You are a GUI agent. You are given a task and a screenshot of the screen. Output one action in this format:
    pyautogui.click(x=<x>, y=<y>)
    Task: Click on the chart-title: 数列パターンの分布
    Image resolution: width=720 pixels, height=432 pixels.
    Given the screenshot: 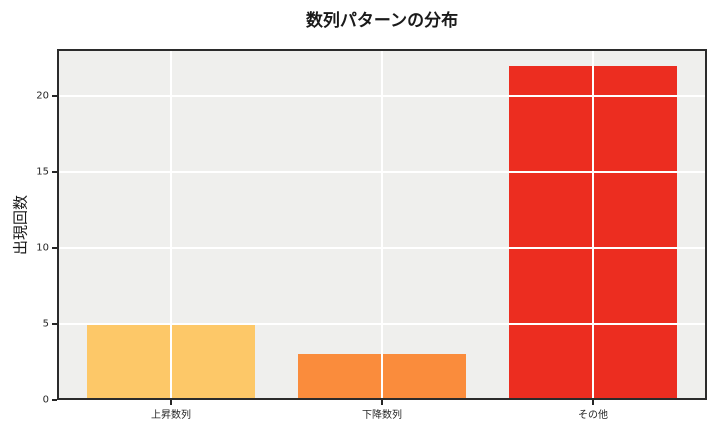 What is the action you would take?
    pyautogui.click(x=382, y=21)
    